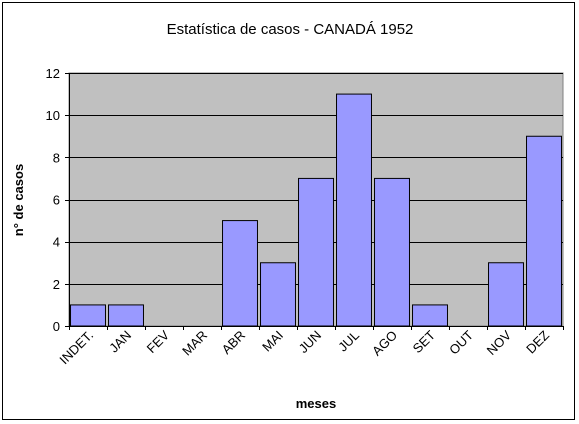 This screenshot has width=579, height=424. What do you see at coordinates (499, 342) in the screenshot?
I see `x-tick-label-nov: NOV` at bounding box center [499, 342].